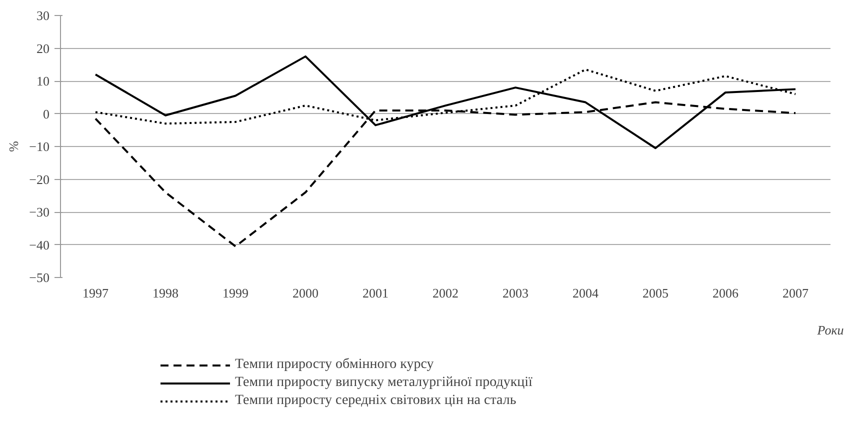 The image size is (860, 422). What do you see at coordinates (383, 383) in the screenshot?
I see `legend-label: Темпи приросту випуску металургійної продукції` at bounding box center [383, 383].